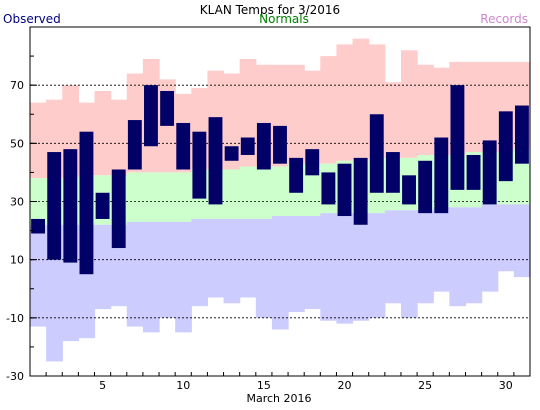  Describe the element at coordinates (284, 19) in the screenshot. I see `legend-normals: Normals` at that location.